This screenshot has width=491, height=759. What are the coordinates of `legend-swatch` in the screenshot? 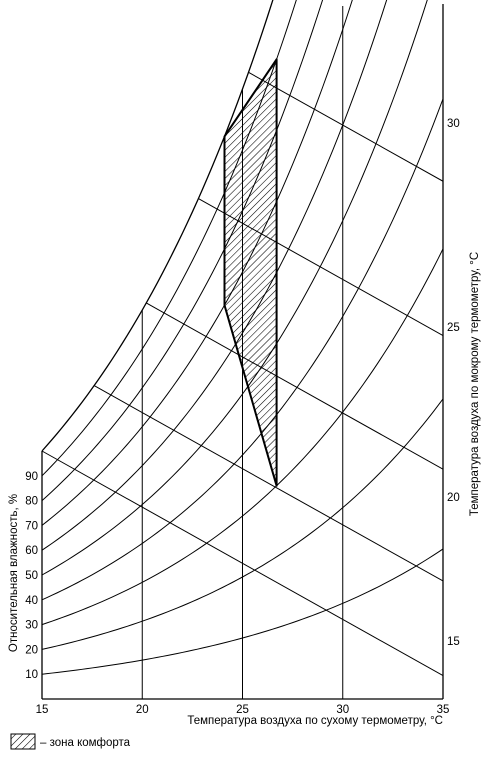 It's located at (23, 741).